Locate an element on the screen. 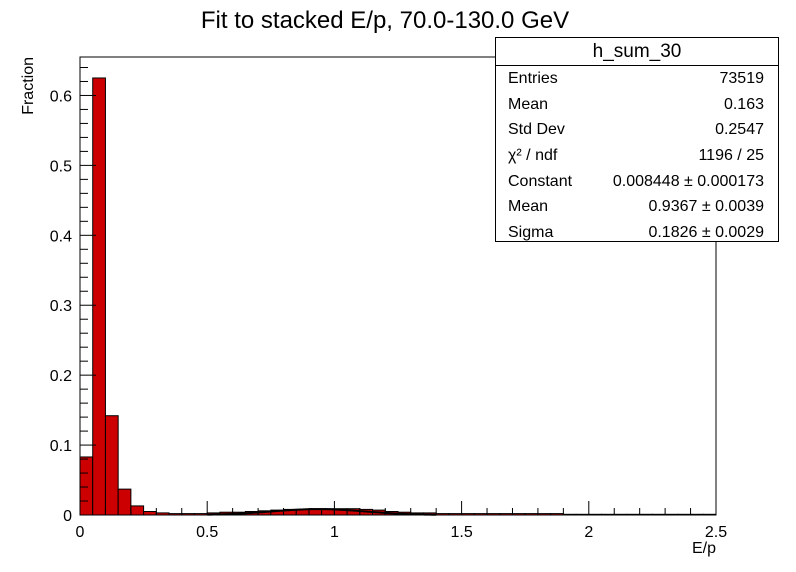  stats-row-fit-mean: Mean 0.9367 ± 0.0039 is located at coordinates (637, 207).